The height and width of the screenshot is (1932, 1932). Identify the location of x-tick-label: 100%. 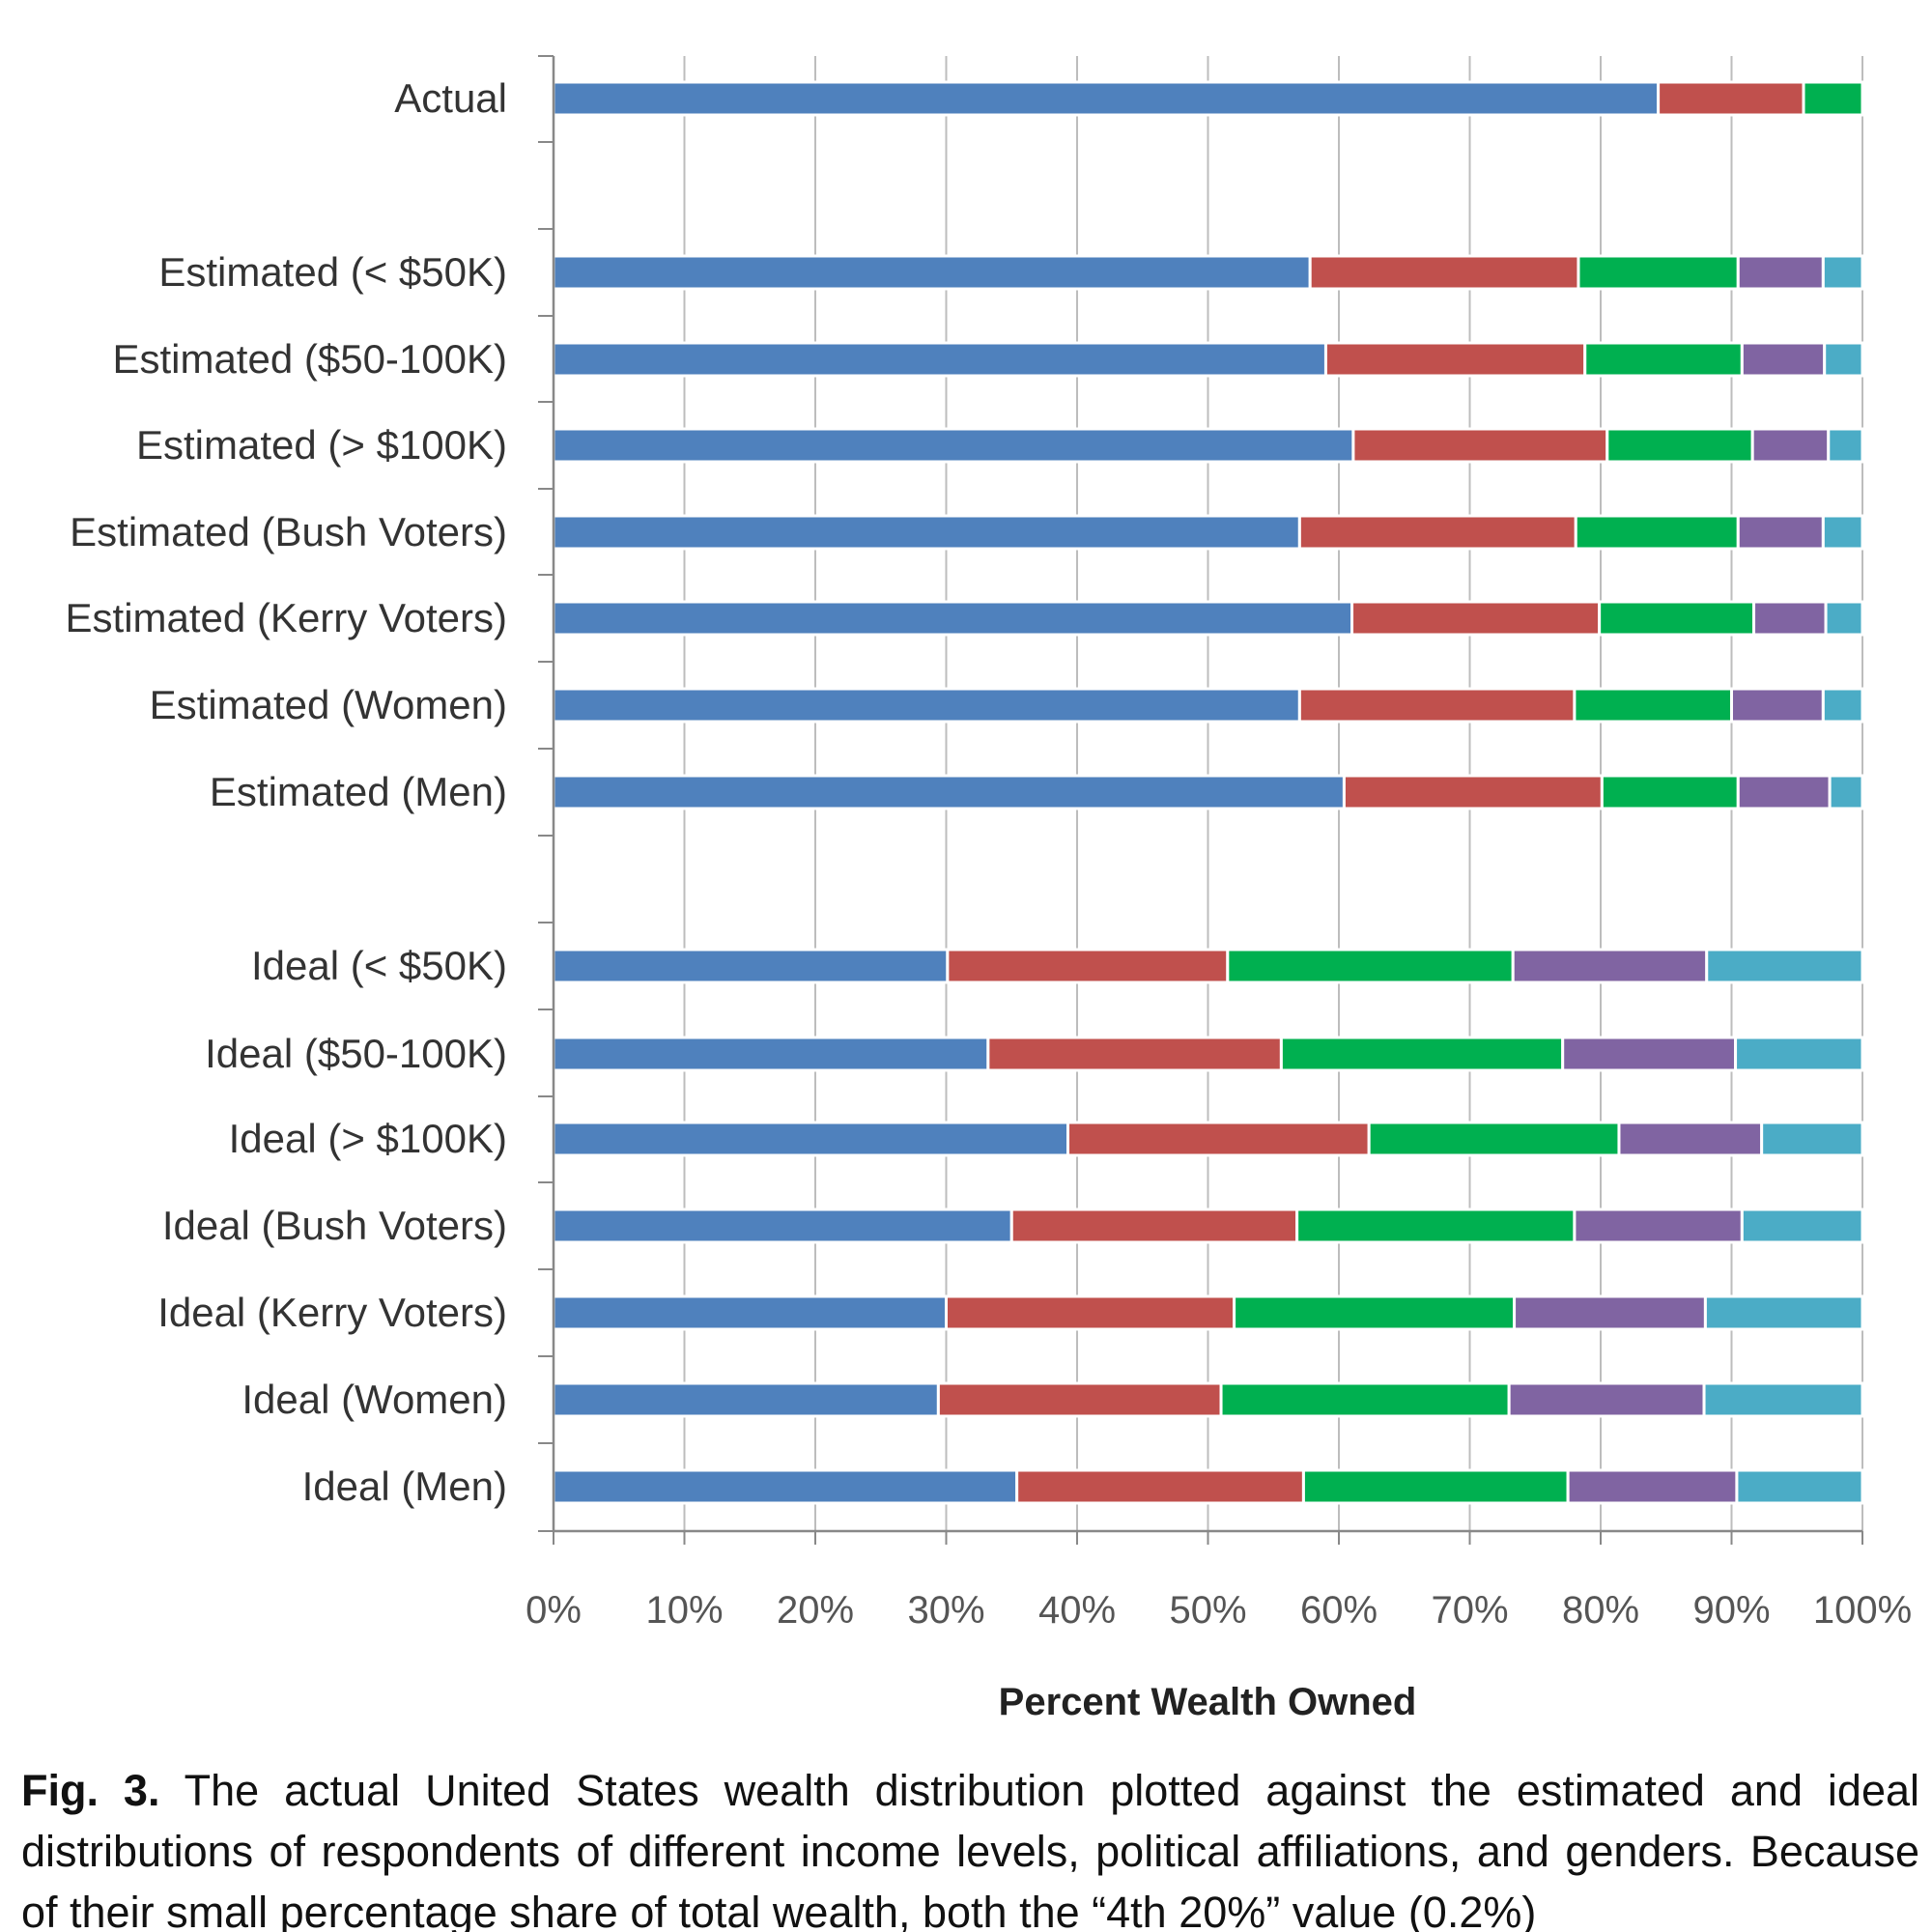
(1862, 1610).